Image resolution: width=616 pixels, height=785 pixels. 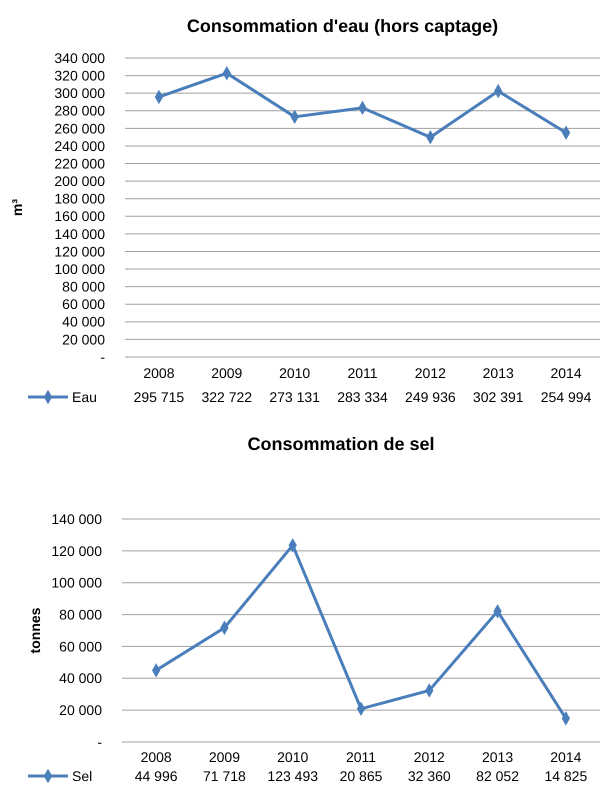 What do you see at coordinates (35, 630) in the screenshot?
I see `y-axis-title: tonnes` at bounding box center [35, 630].